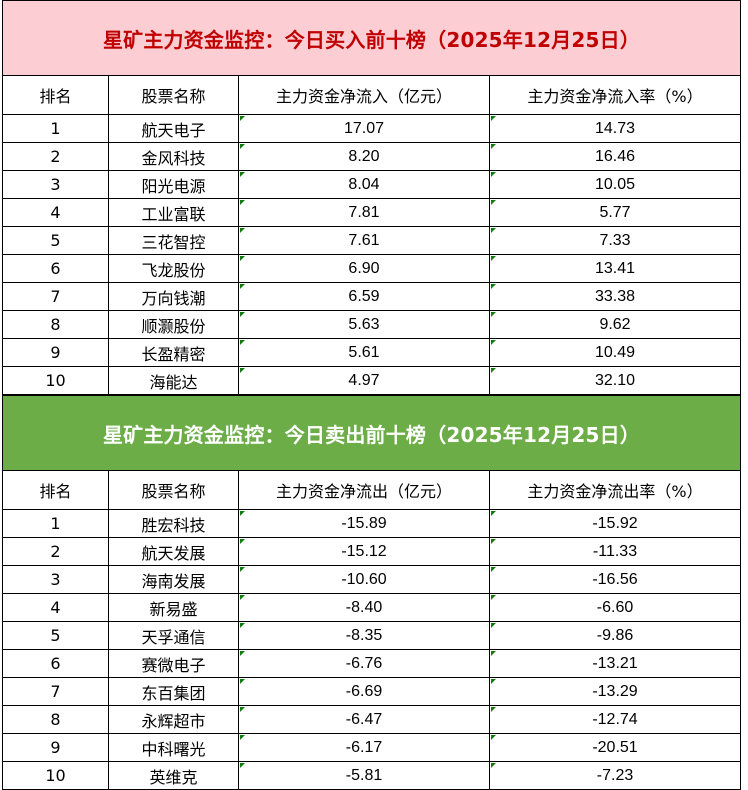 The image size is (748, 790). What do you see at coordinates (173, 212) in the screenshot?
I see `cell-stock-name: 工业富联` at bounding box center [173, 212].